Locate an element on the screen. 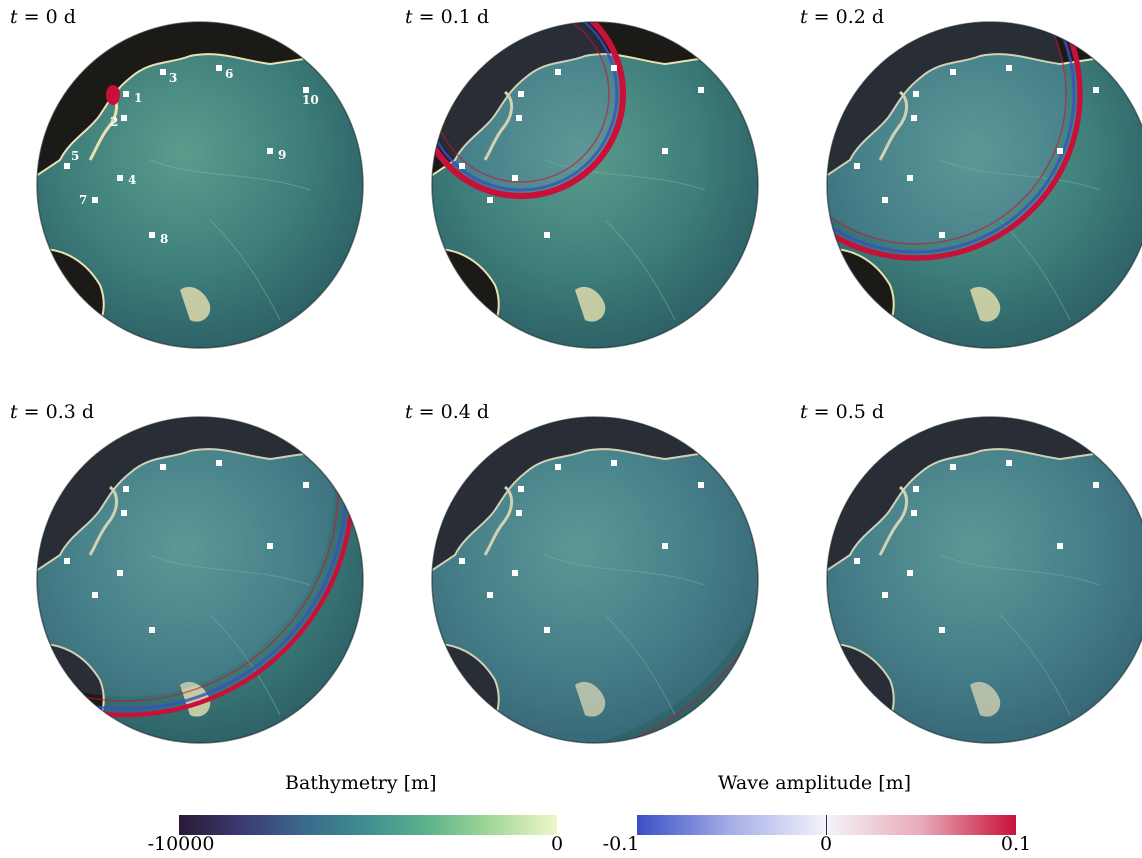 The width and height of the screenshot is (1142, 858). wave-colorbar-title: Wave amplitude [m] is located at coordinates (815, 783).